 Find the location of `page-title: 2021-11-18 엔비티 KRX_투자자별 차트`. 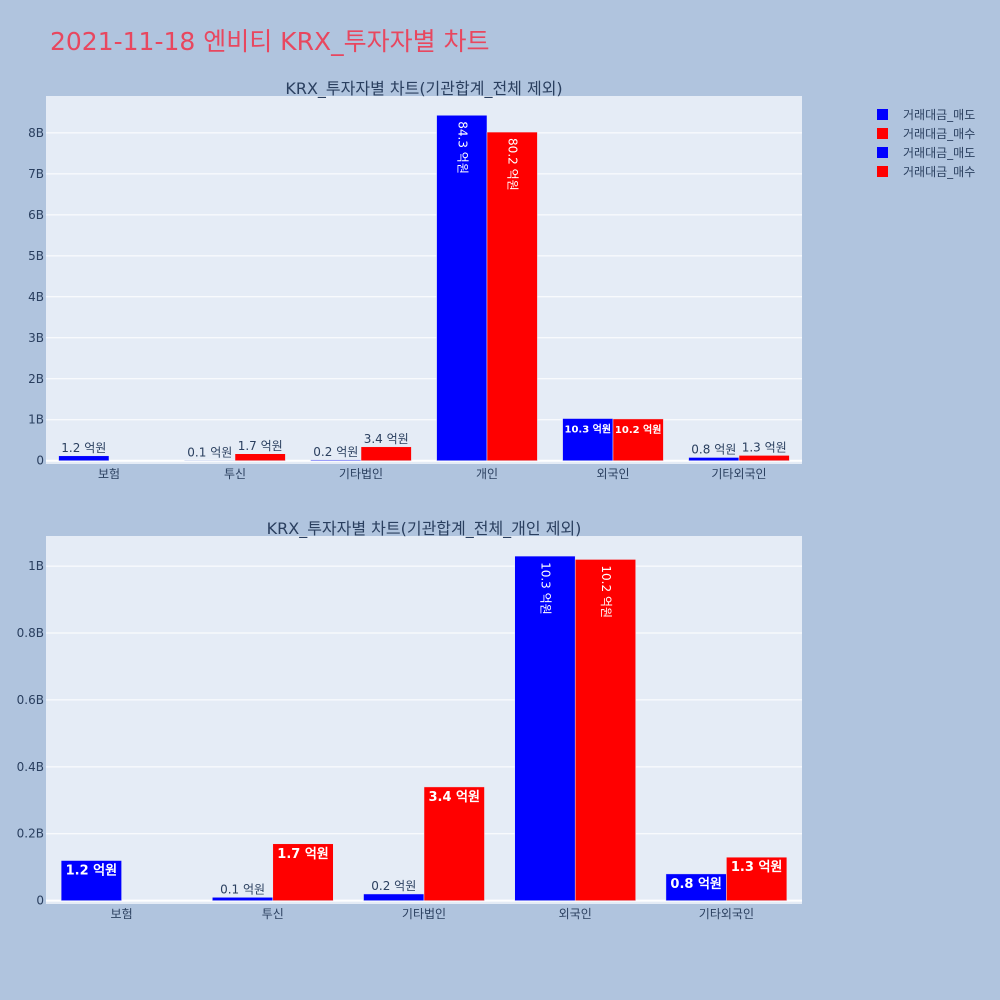

page-title: 2021-11-18 엔비티 KRX_투자자별 차트 is located at coordinates (270, 41).